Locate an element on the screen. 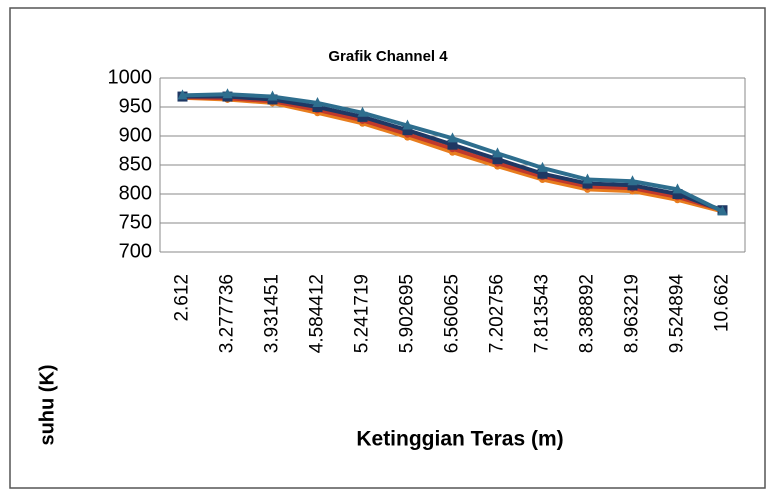  x-tick-label: 2.612 is located at coordinates (182, 298).